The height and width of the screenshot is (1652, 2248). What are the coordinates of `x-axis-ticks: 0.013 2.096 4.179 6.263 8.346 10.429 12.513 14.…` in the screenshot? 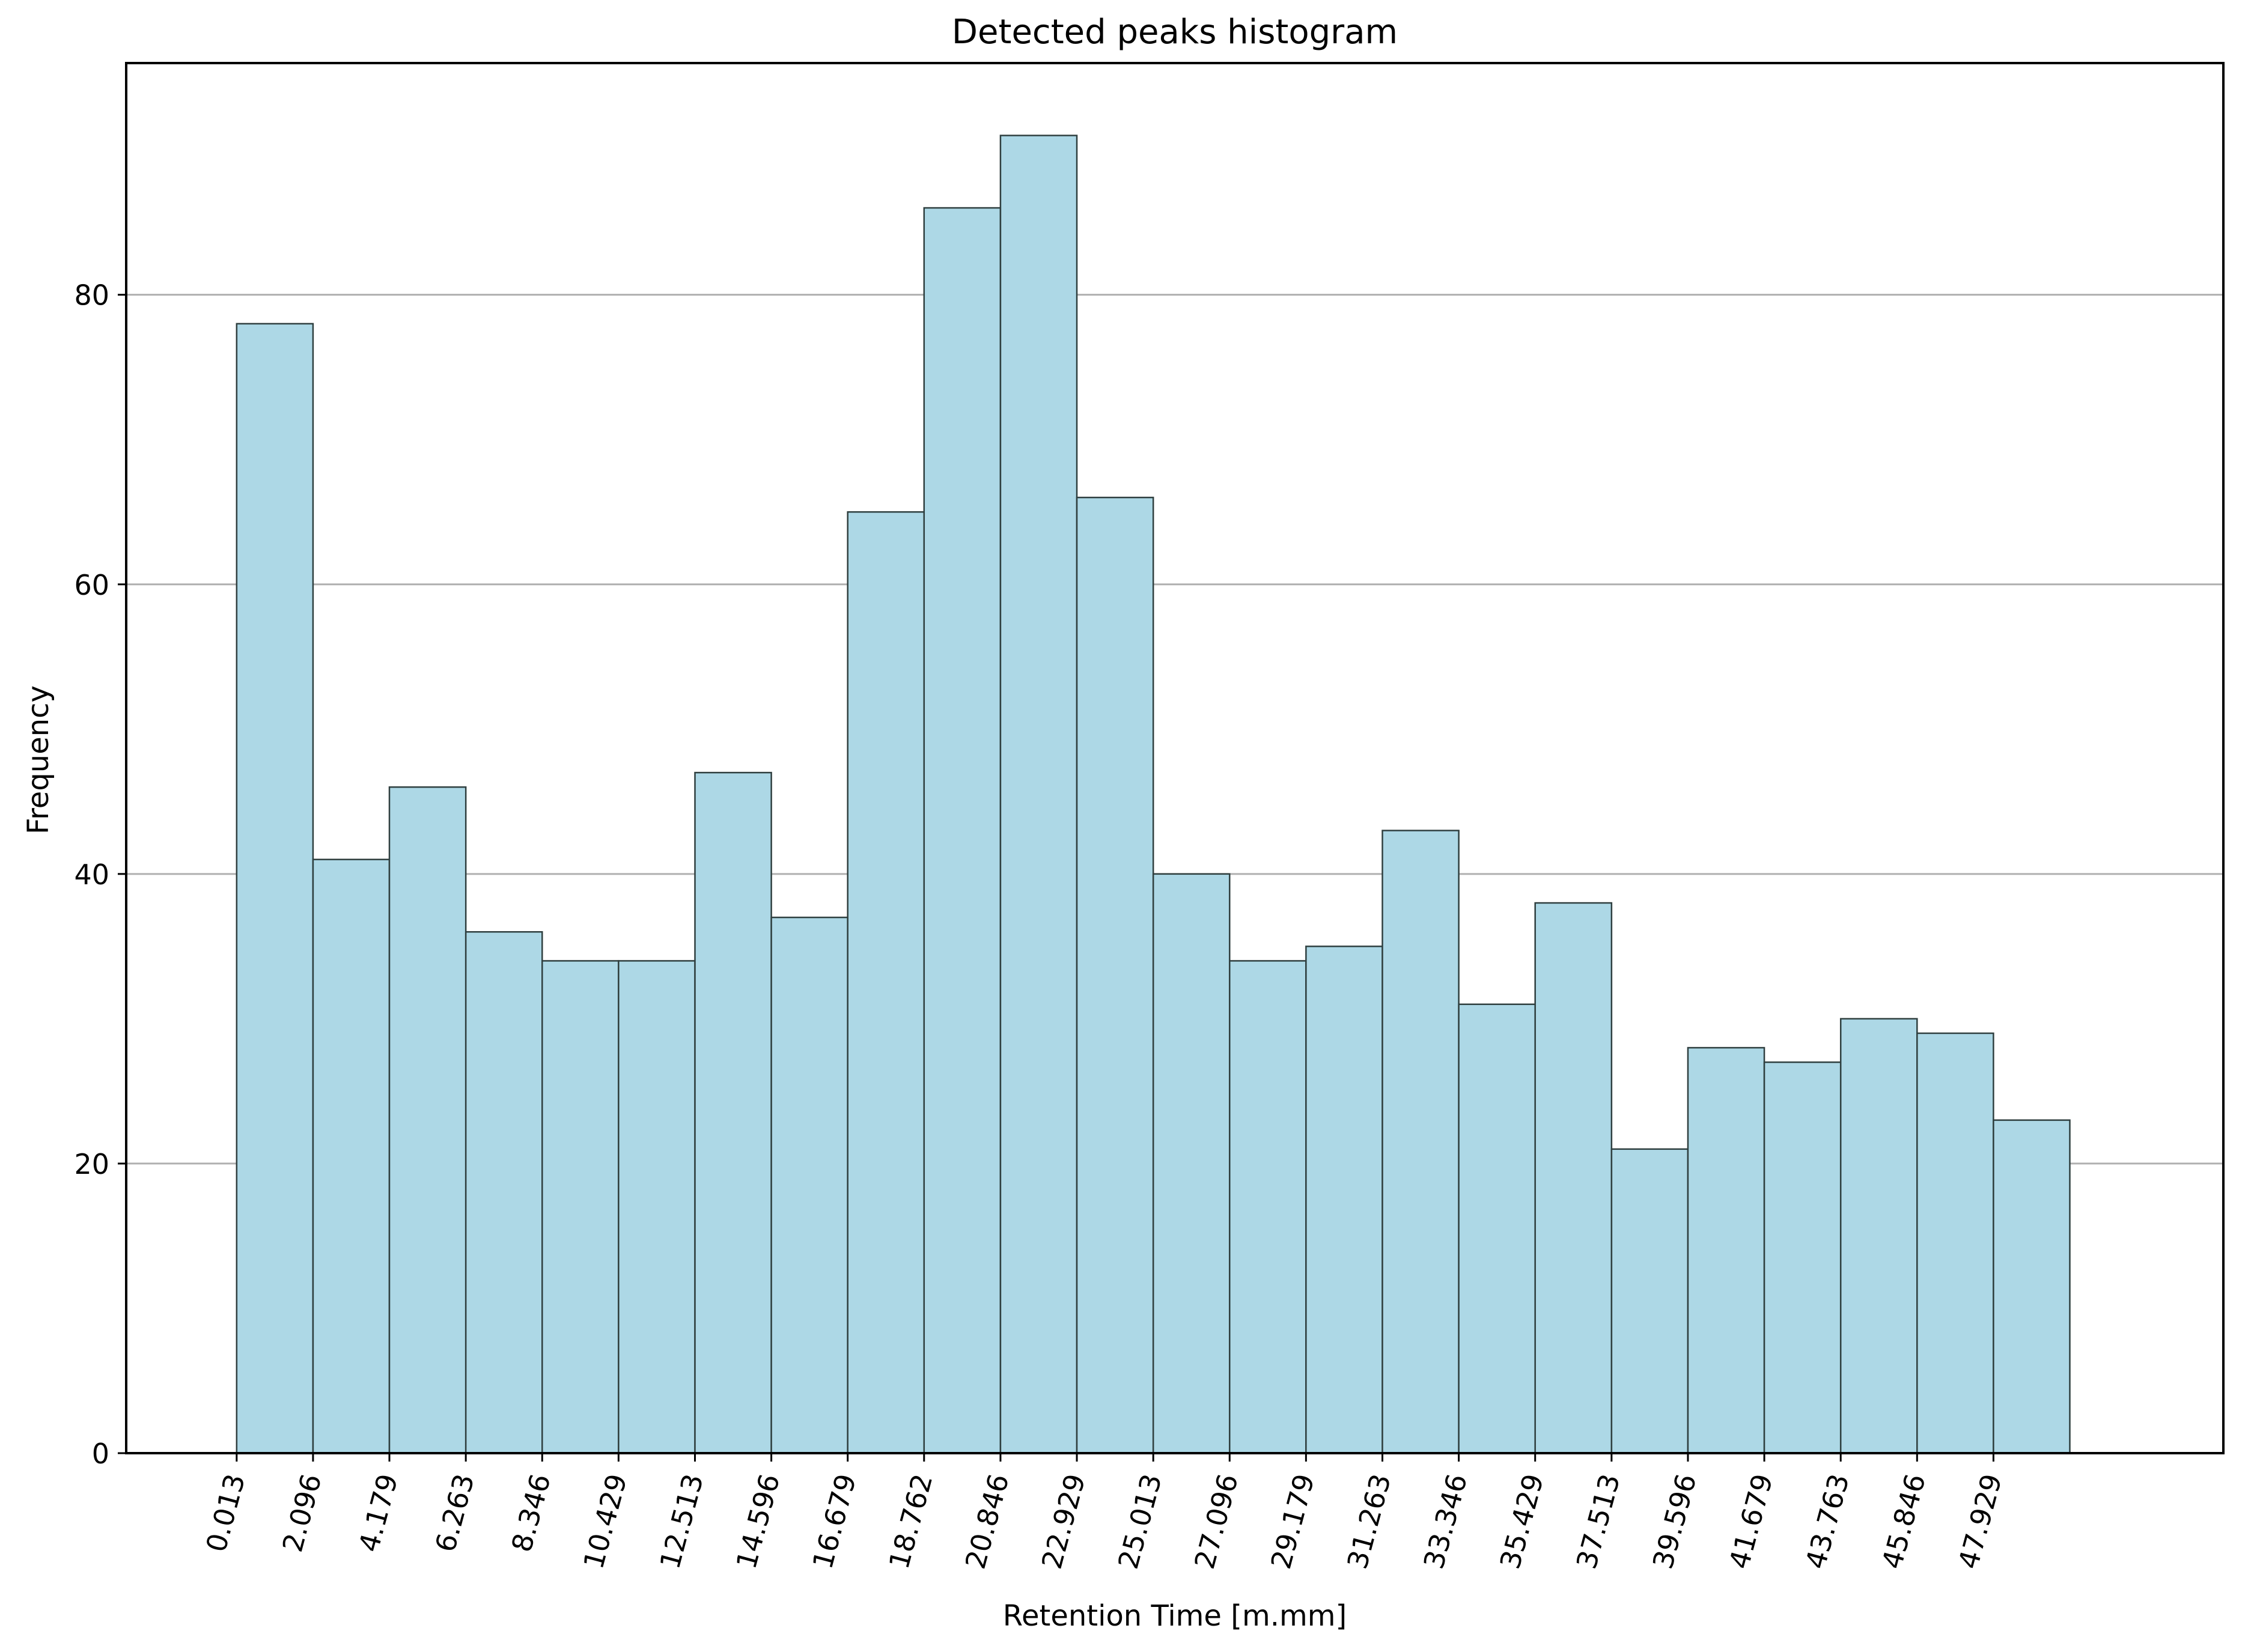 It's located at (1104, 1512).